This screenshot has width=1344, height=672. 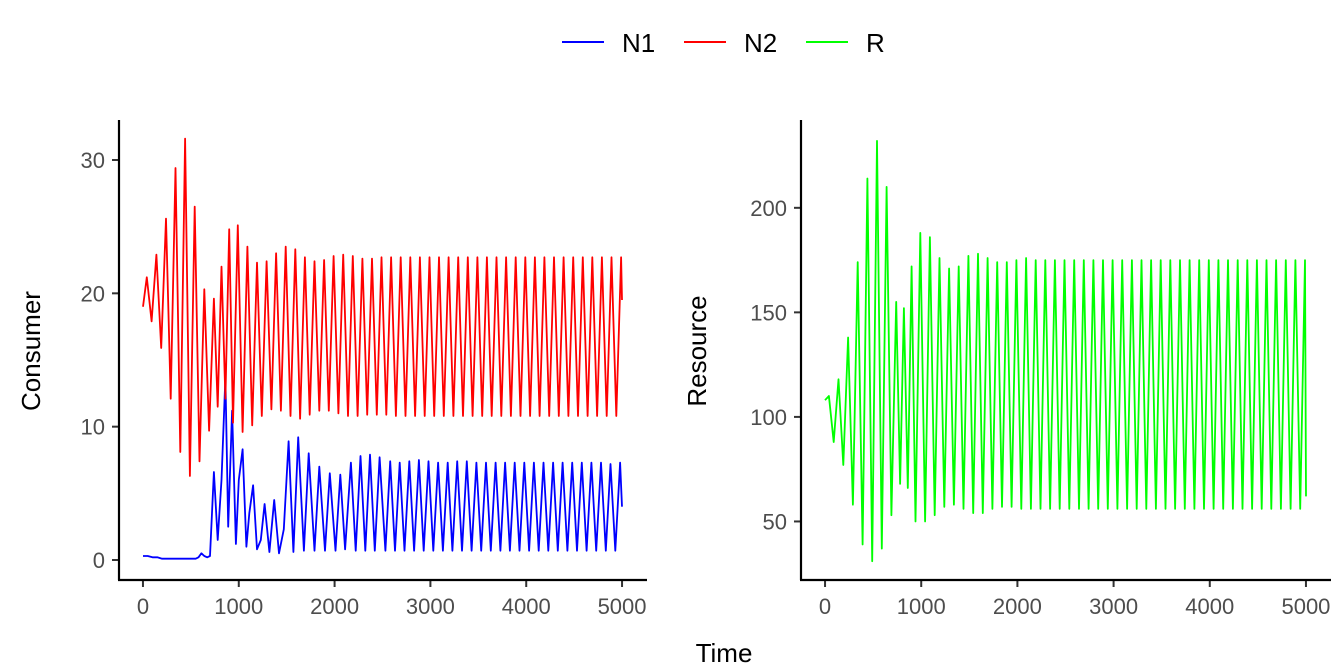 What do you see at coordinates (526, 606) in the screenshot?
I see `consumer-x-tick-label: 4000` at bounding box center [526, 606].